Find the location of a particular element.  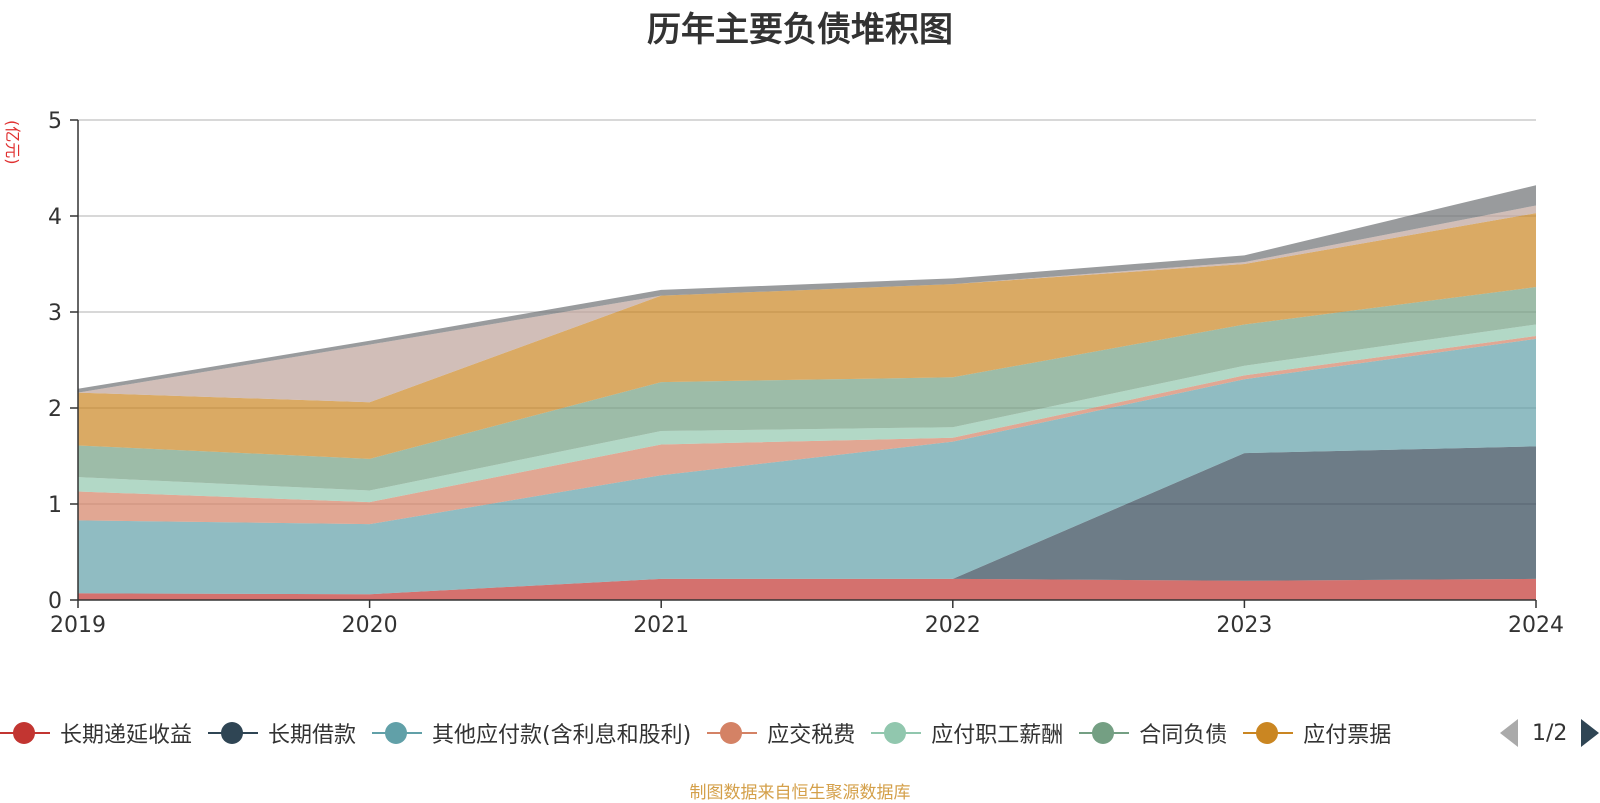

x-tick-label: 2024 is located at coordinates (1536, 625).